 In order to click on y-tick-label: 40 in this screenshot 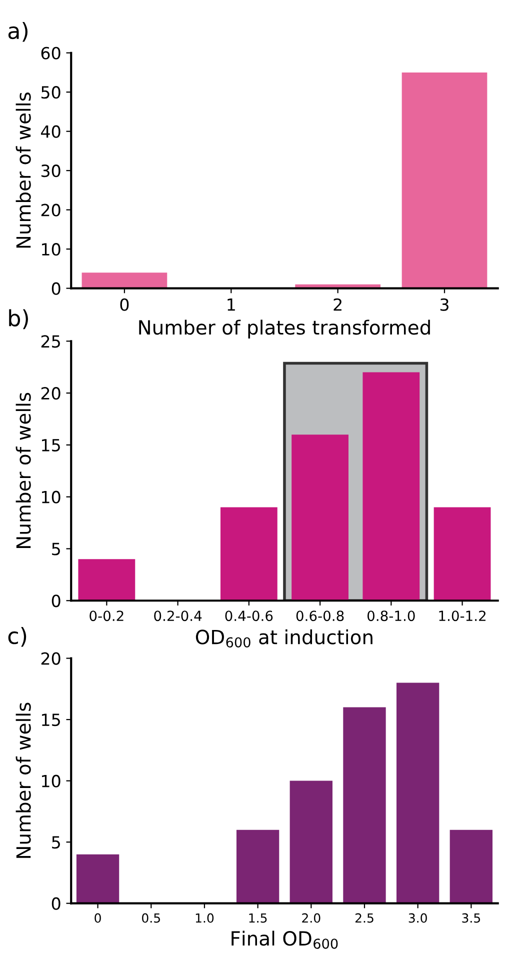, I will do `click(50, 131)`.